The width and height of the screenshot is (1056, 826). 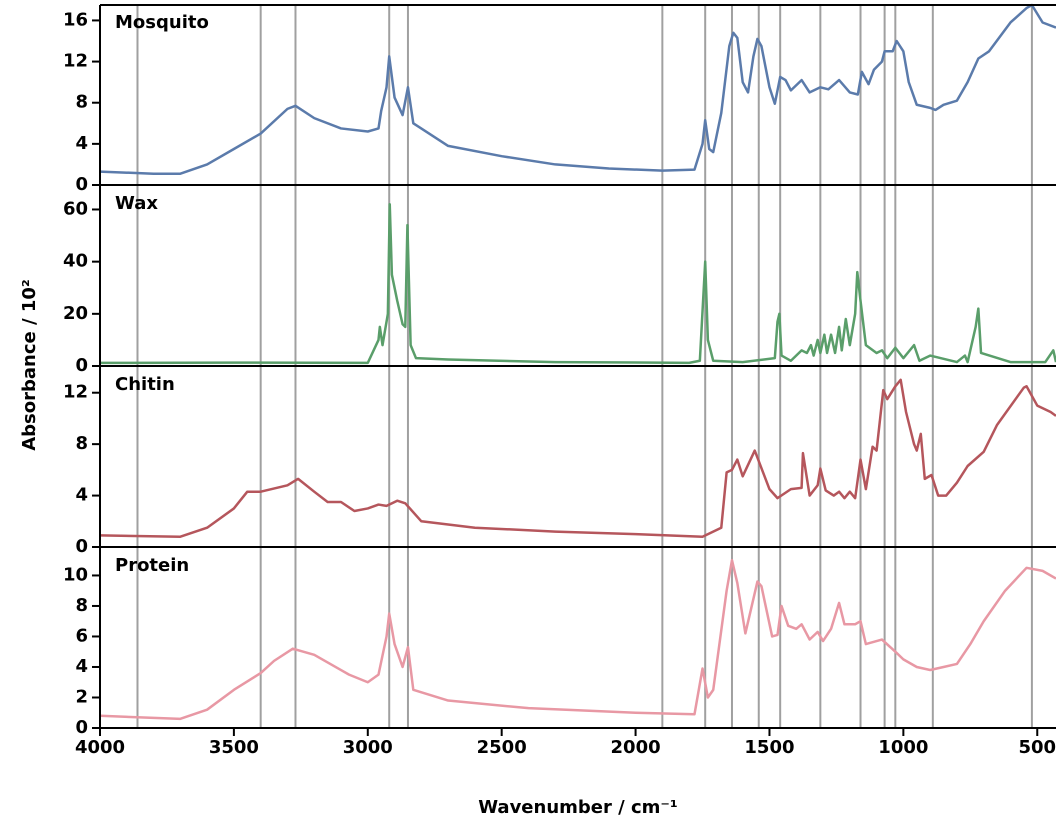 What do you see at coordinates (502, 747) in the screenshot?
I see `x-tick-label: 2500` at bounding box center [502, 747].